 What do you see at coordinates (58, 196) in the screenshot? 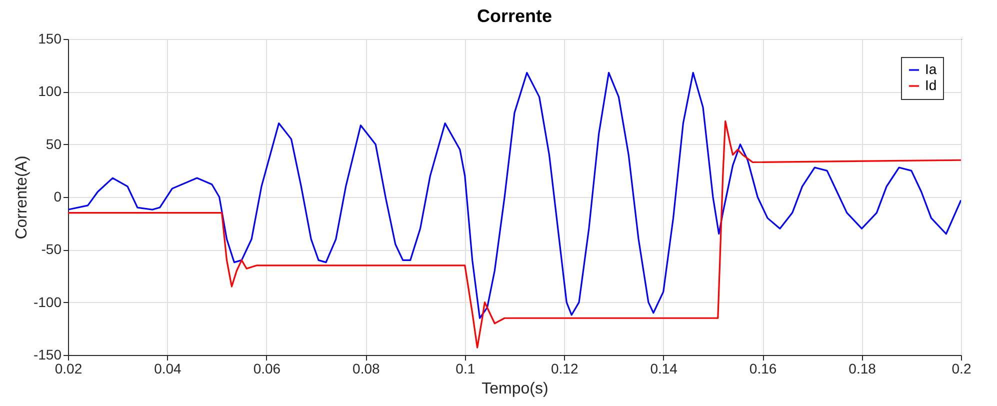
I see `y-tick-label: 0` at bounding box center [58, 196].